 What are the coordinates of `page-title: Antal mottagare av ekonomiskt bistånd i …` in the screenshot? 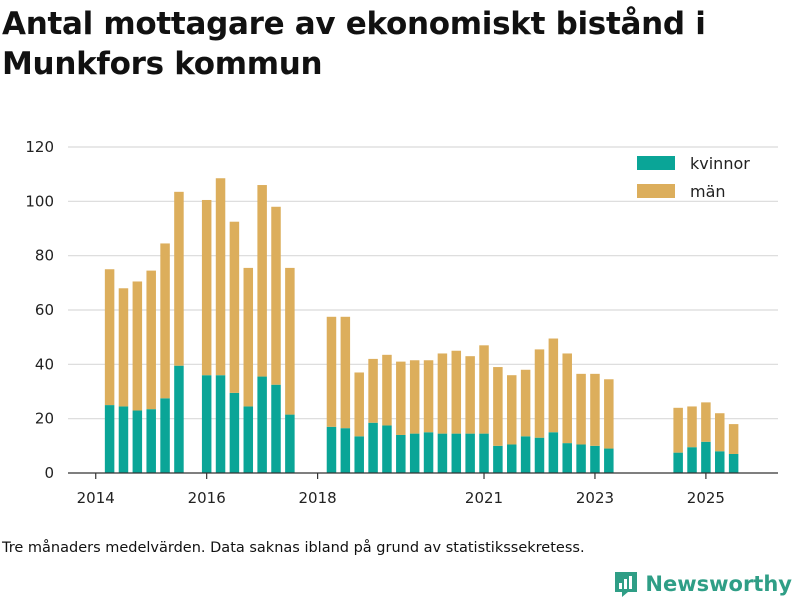 It's located at (354, 44).